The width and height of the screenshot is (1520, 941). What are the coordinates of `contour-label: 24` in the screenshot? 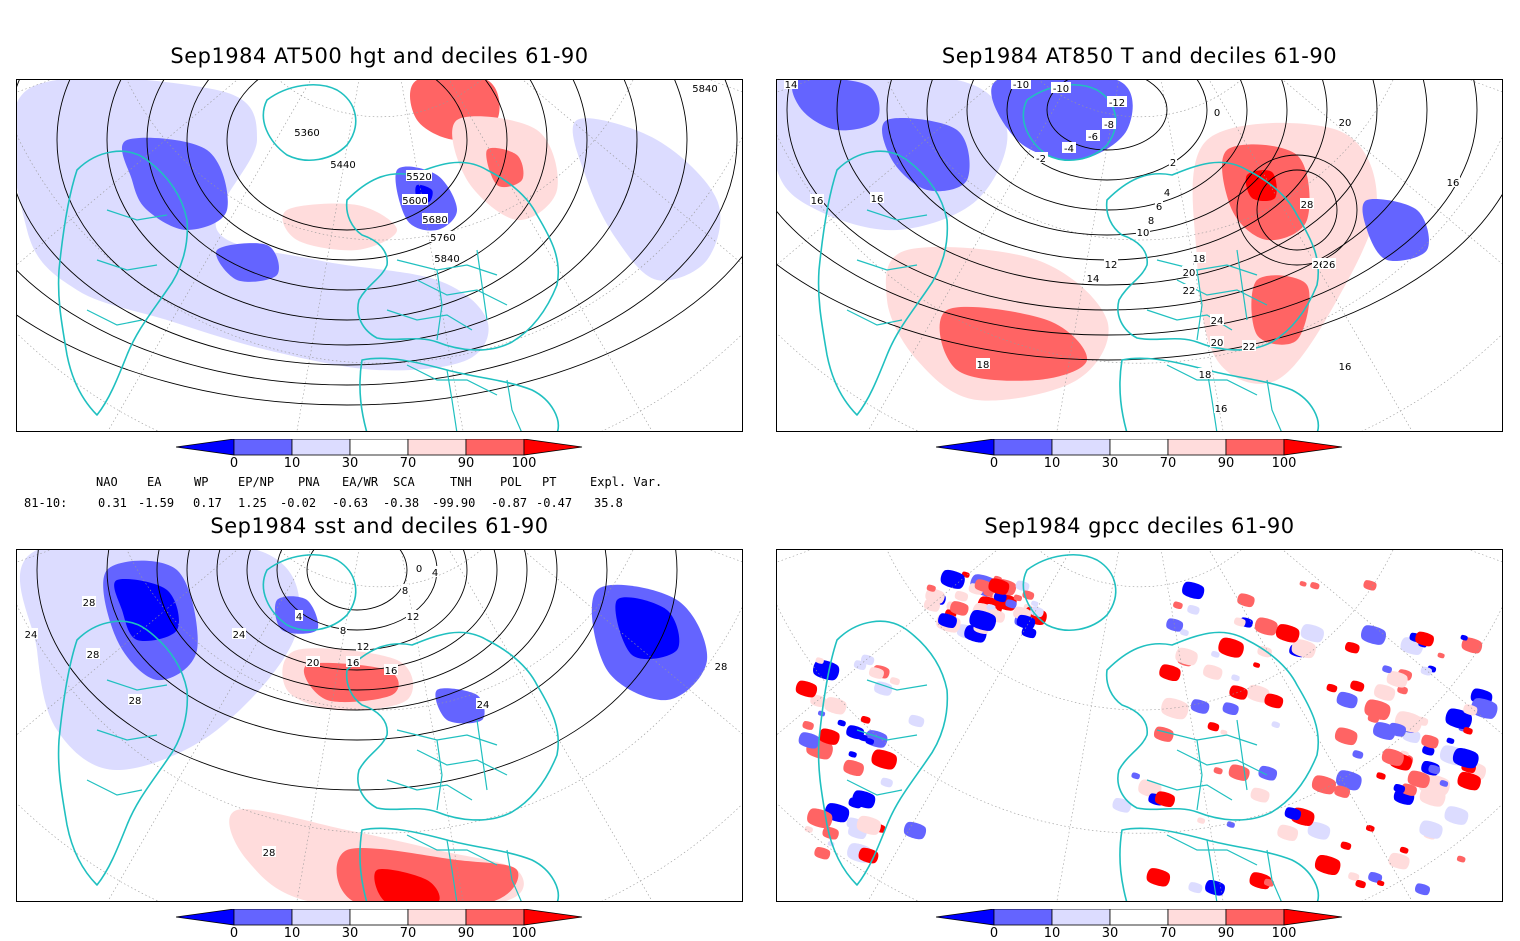 It's located at (239, 635).